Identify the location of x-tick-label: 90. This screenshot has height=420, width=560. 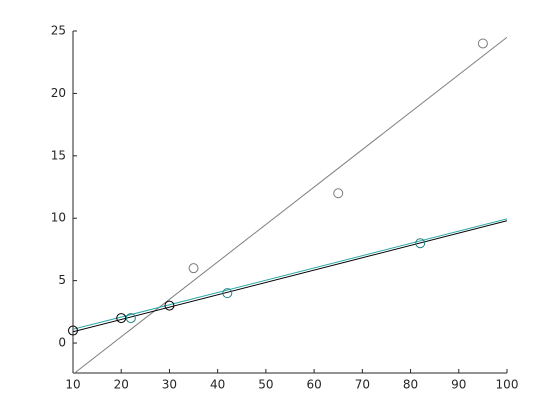
(458, 385).